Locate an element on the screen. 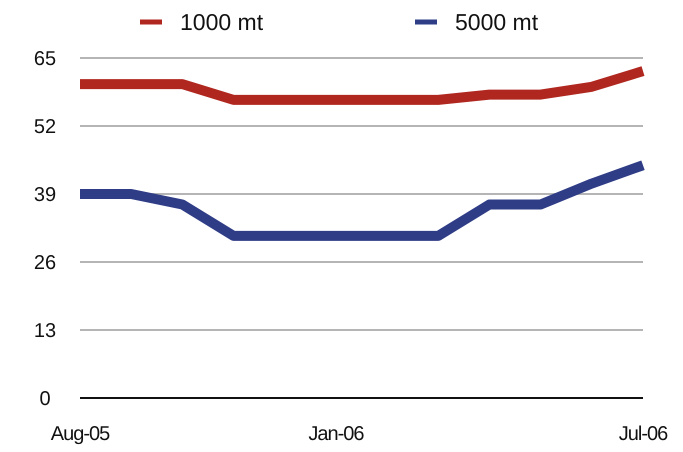  x-tick-label: Jul-06 is located at coordinates (643, 434).